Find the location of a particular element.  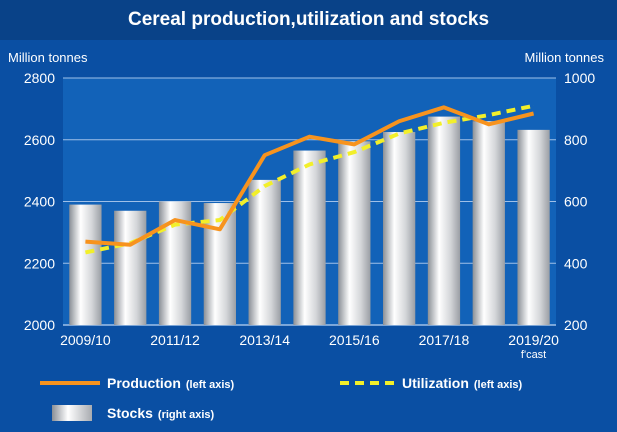

left-tick-label: 2600 is located at coordinates (39, 140).